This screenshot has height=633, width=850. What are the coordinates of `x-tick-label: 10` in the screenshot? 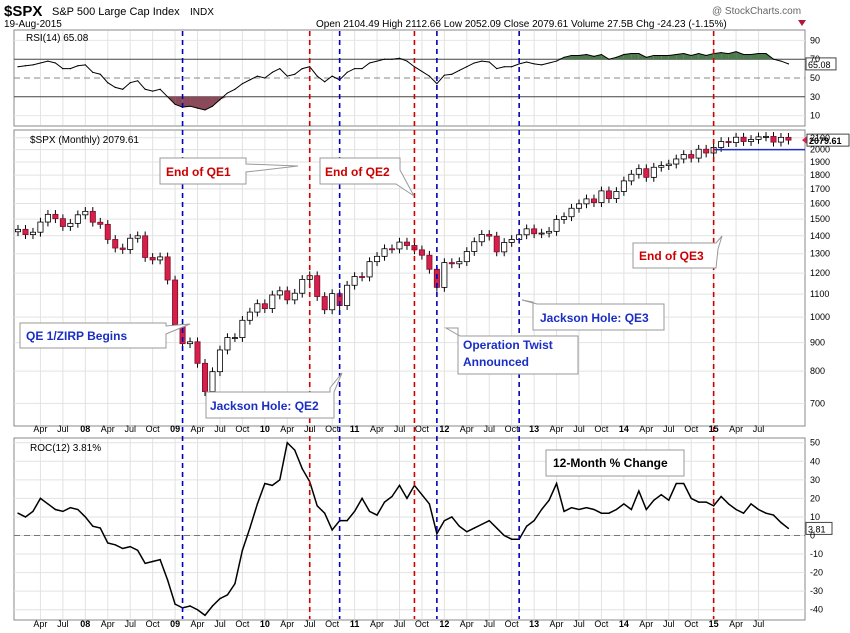 It's located at (265, 429).